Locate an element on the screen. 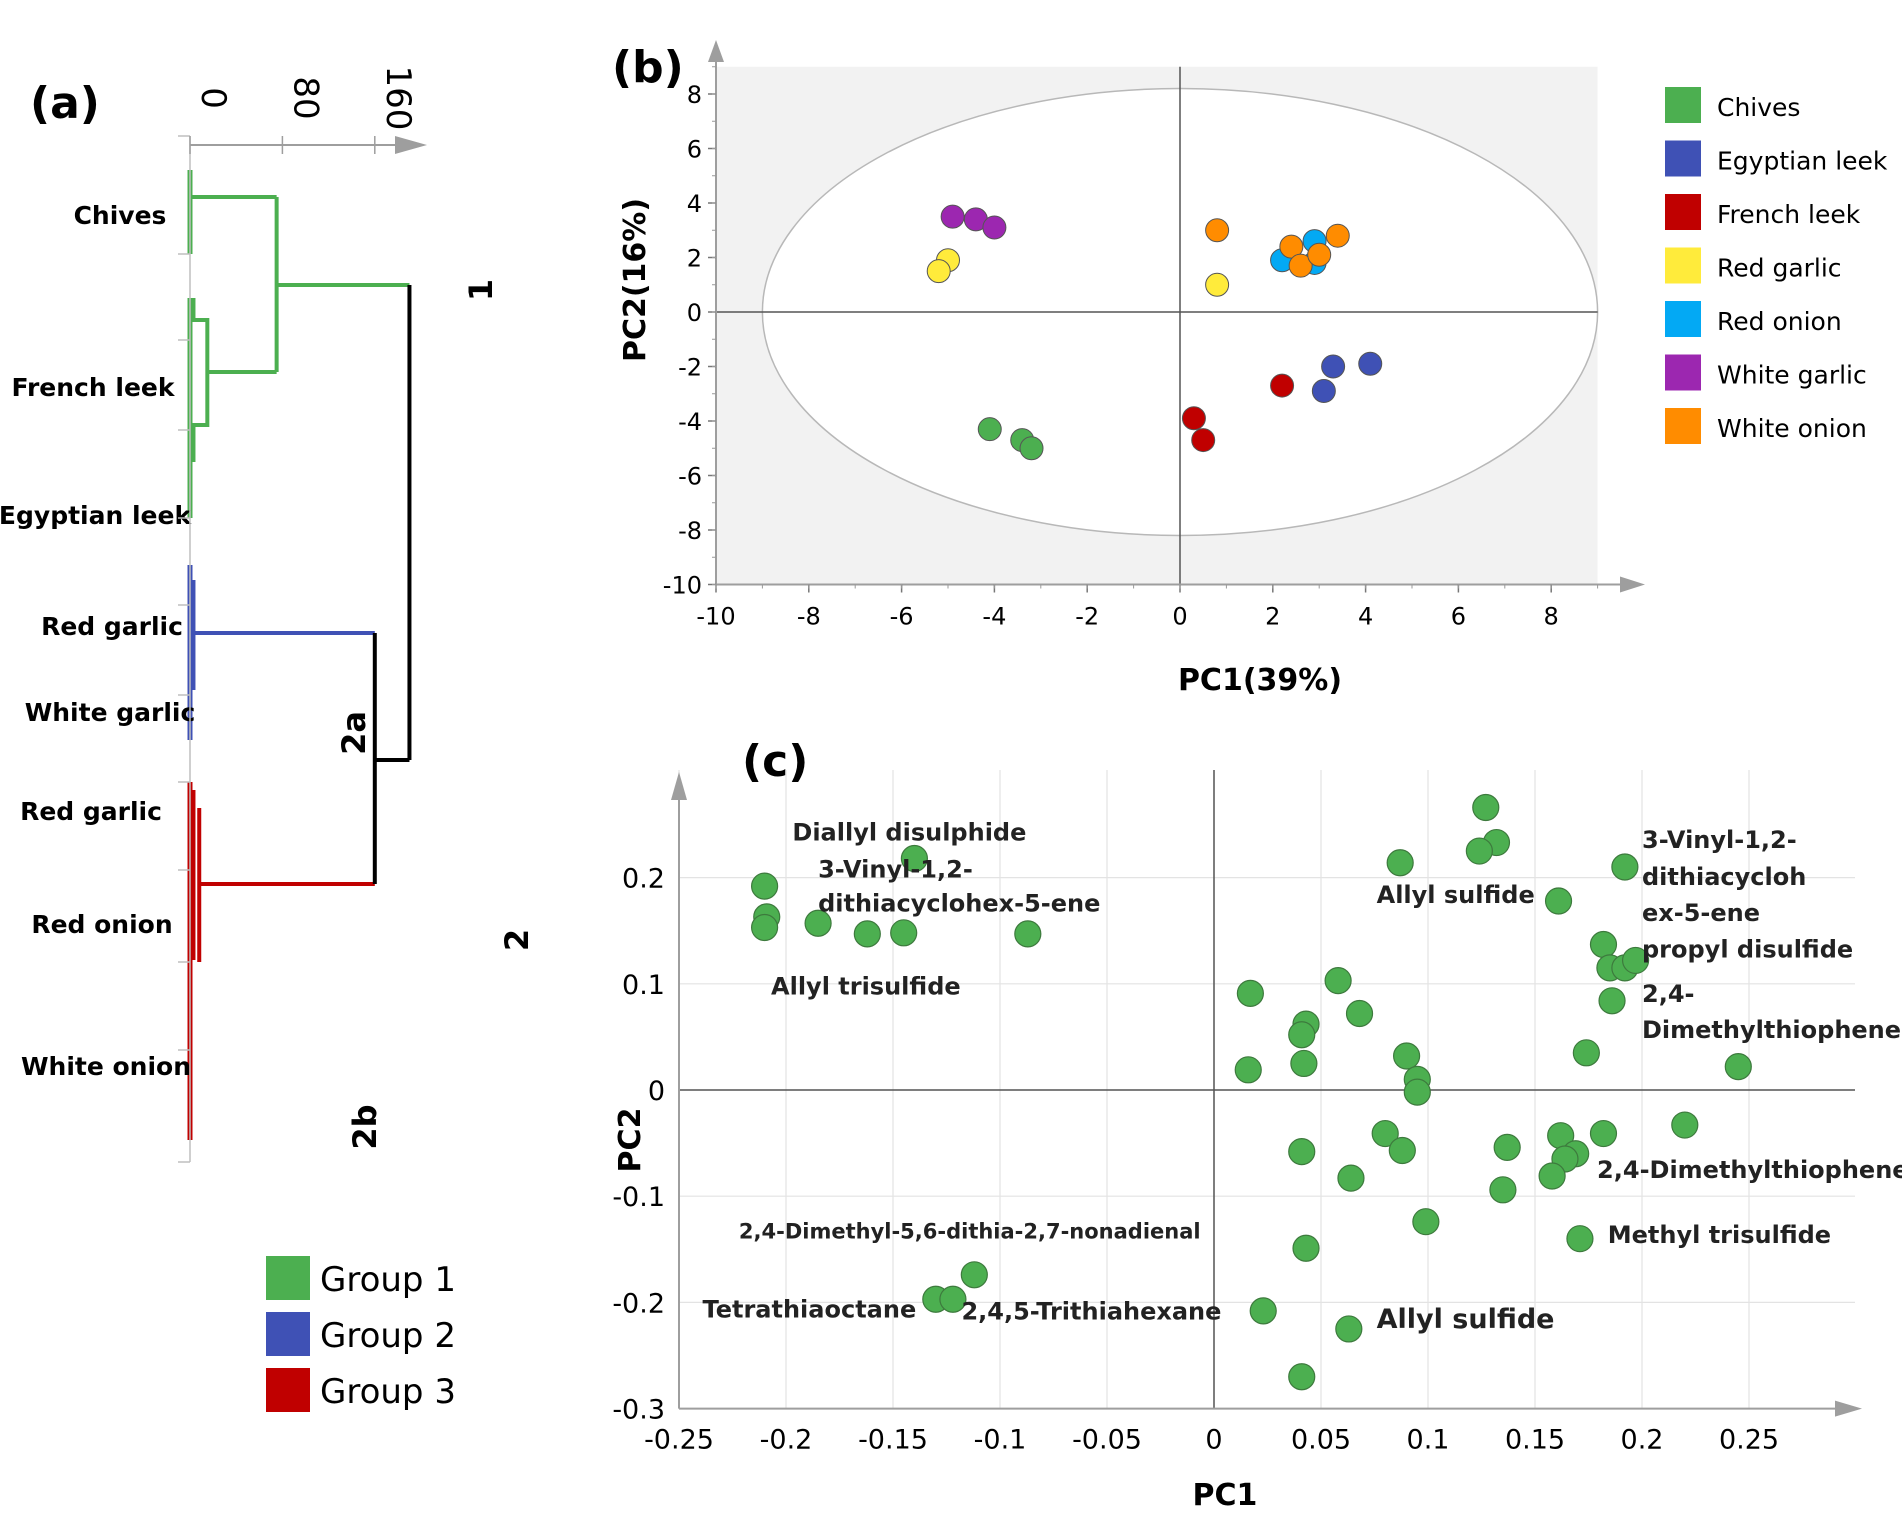 This screenshot has height=1517, width=1902. x-tick-label: -8 is located at coordinates (809, 617).